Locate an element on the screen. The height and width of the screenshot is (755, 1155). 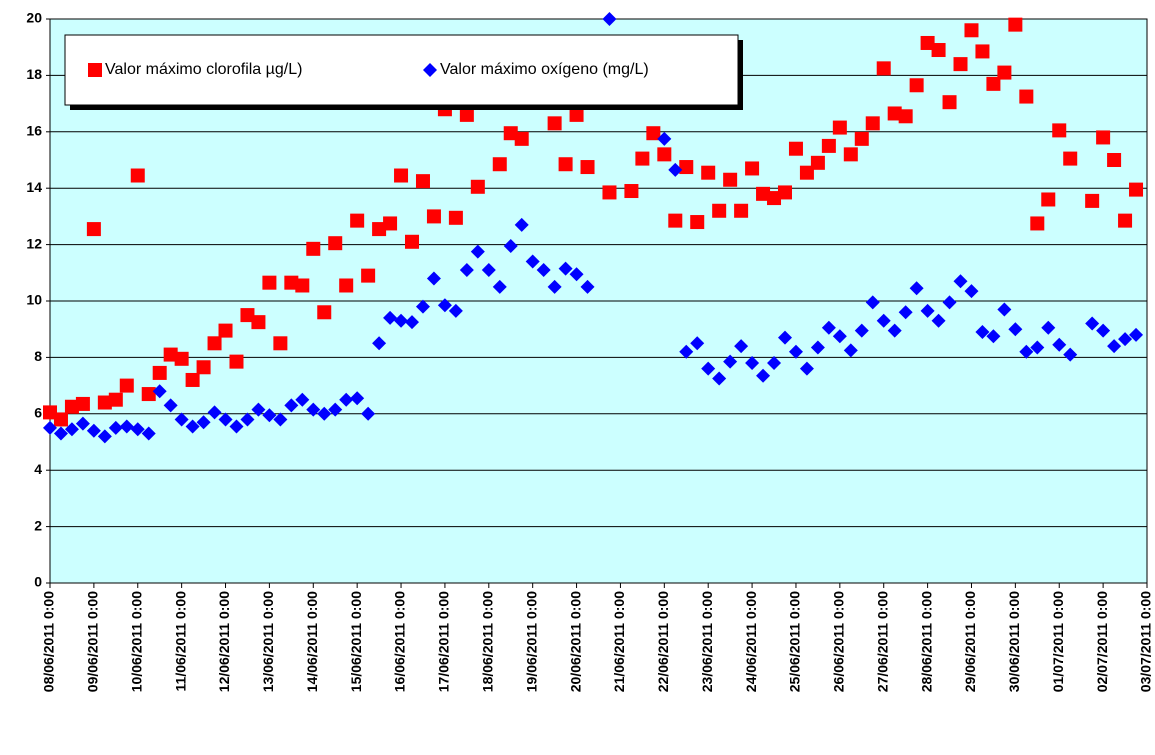
y-tick-label: 8 is located at coordinates (38, 356).